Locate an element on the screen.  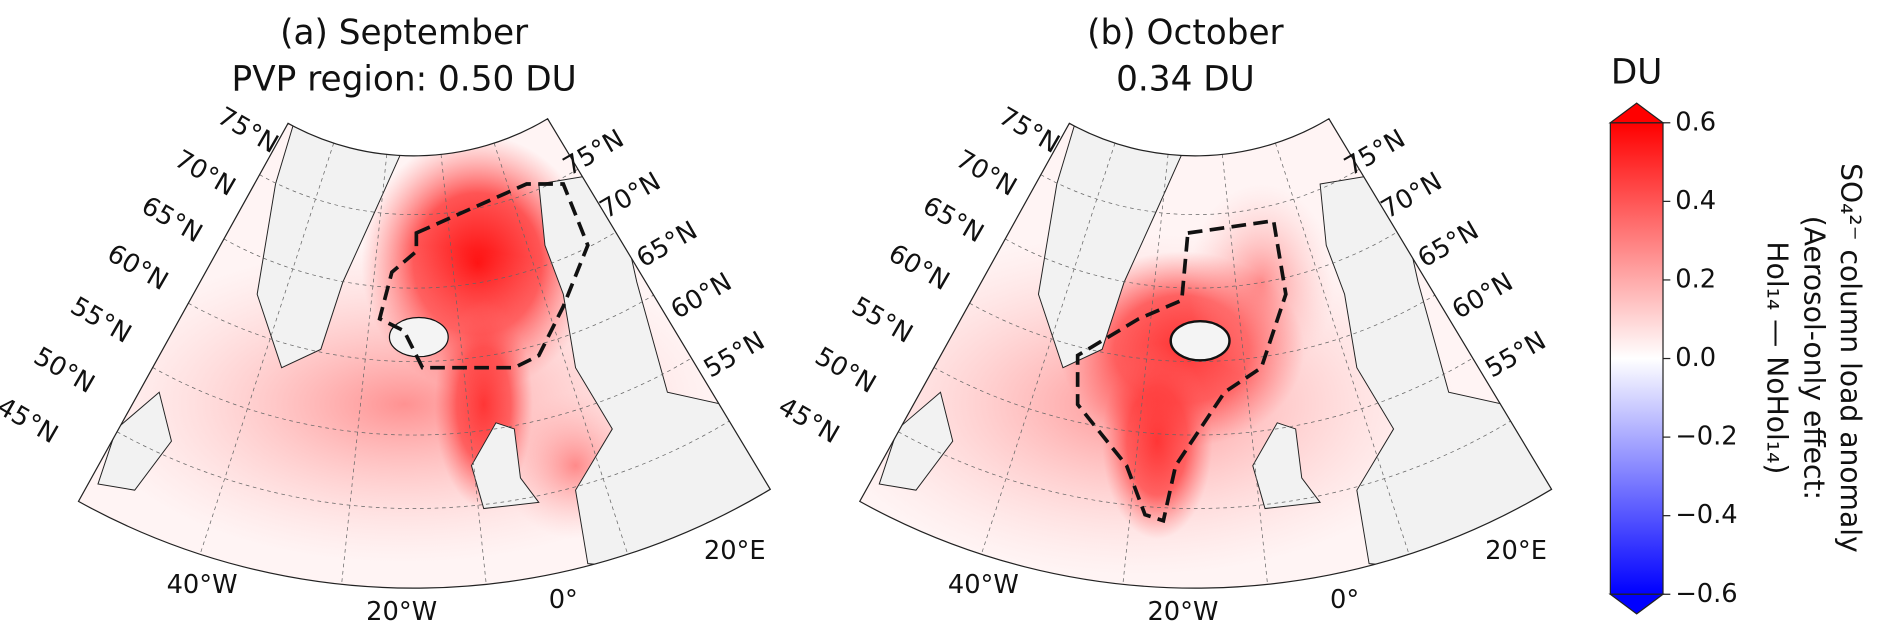
colorbar-tick-label: 0.0 is located at coordinates (1695, 358).